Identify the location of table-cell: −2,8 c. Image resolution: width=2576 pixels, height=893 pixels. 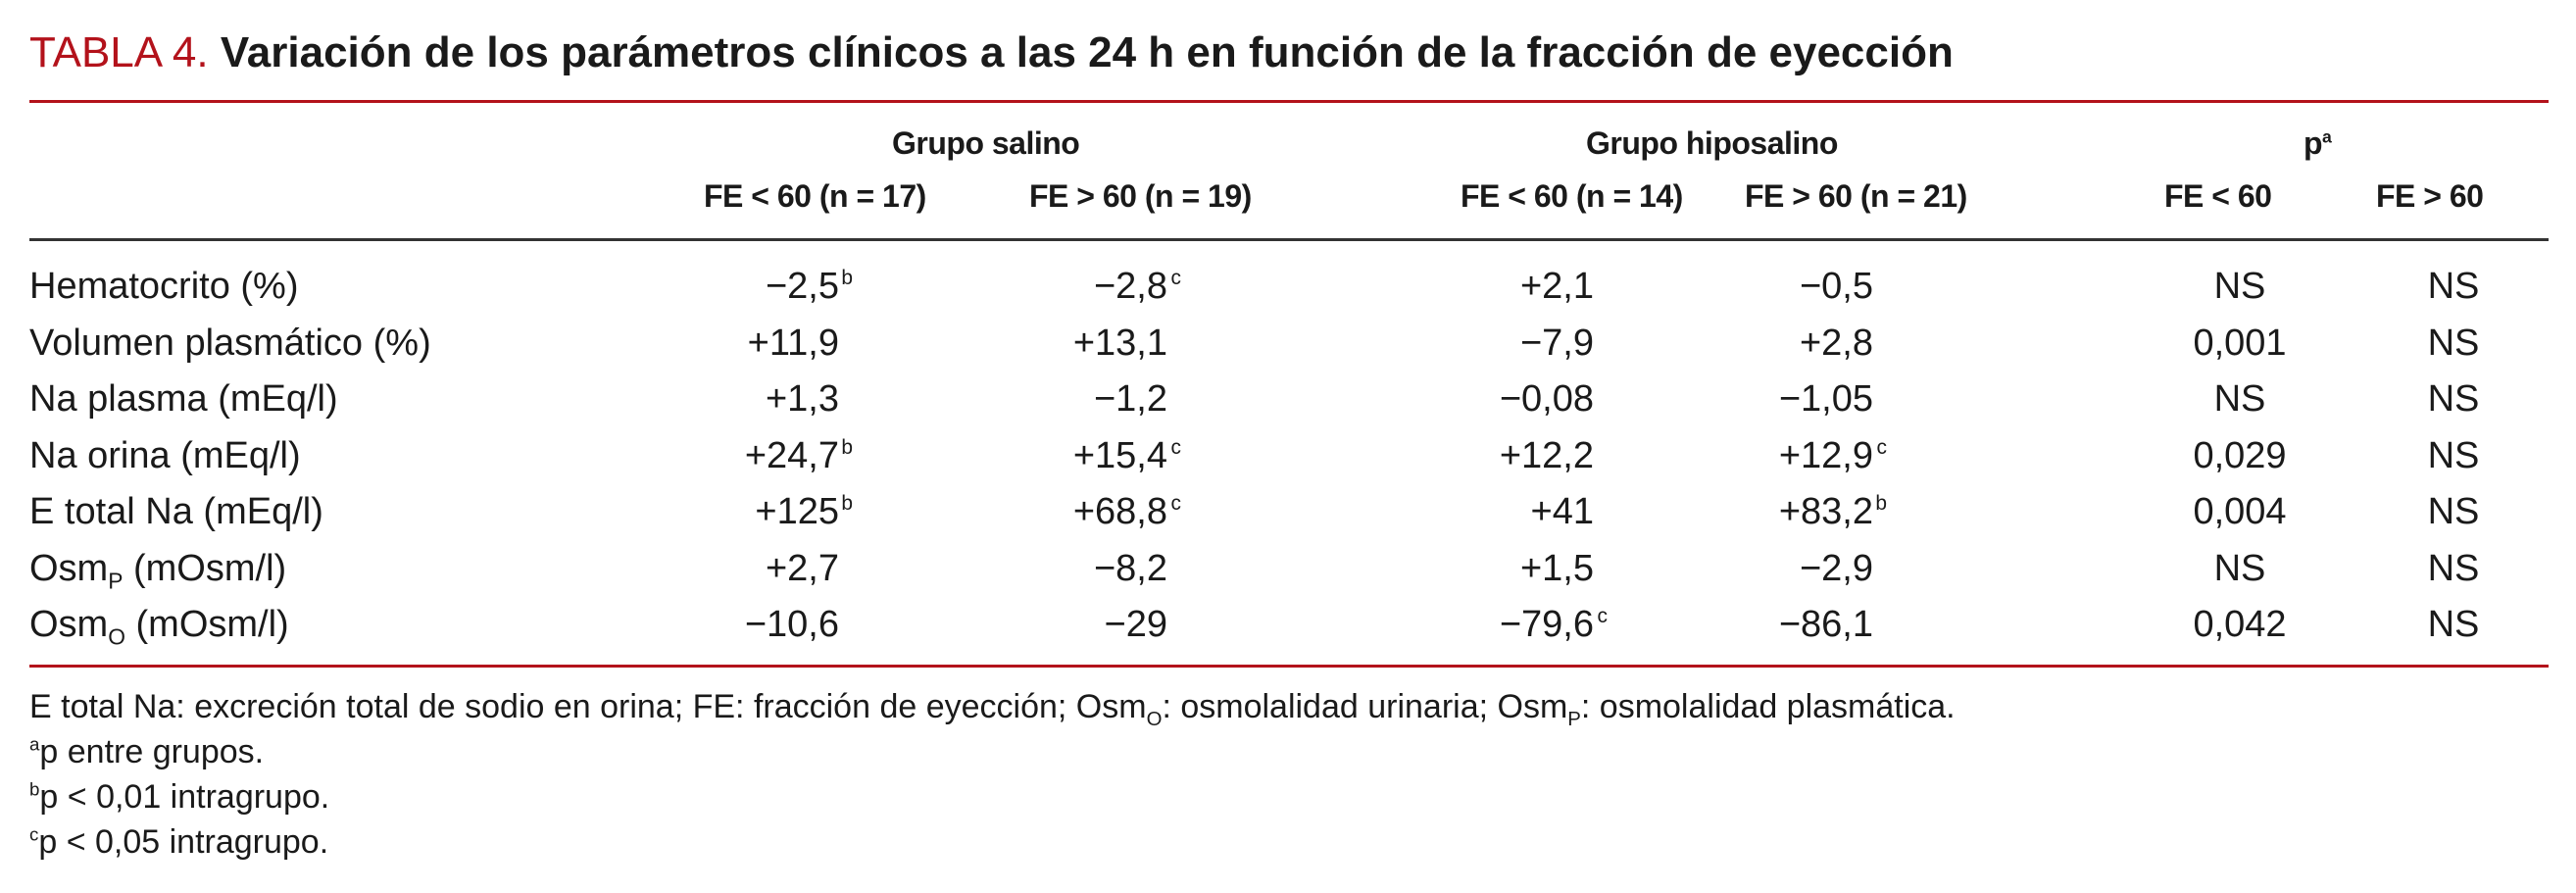
(1137, 286).